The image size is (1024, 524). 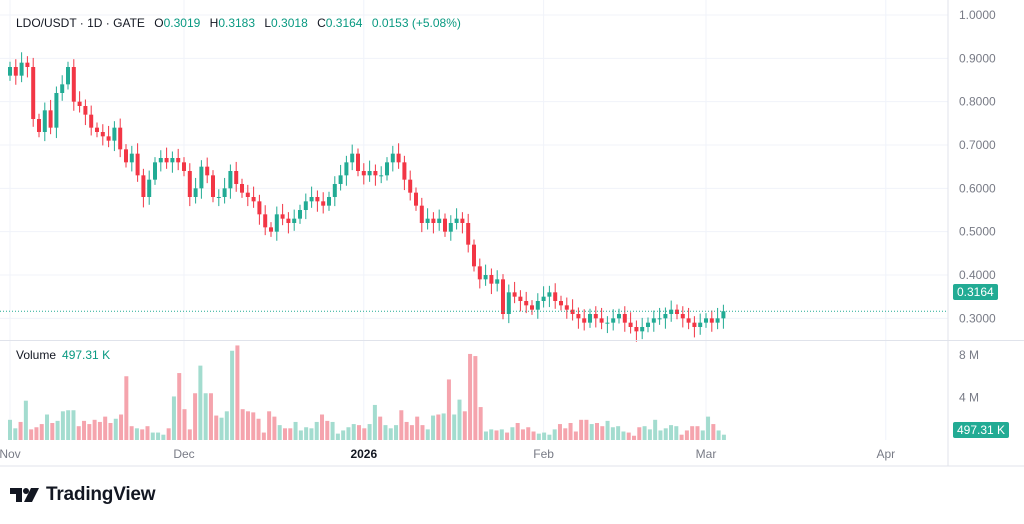 I want to click on volume-tick-label: 8 M, so click(x=969, y=355).